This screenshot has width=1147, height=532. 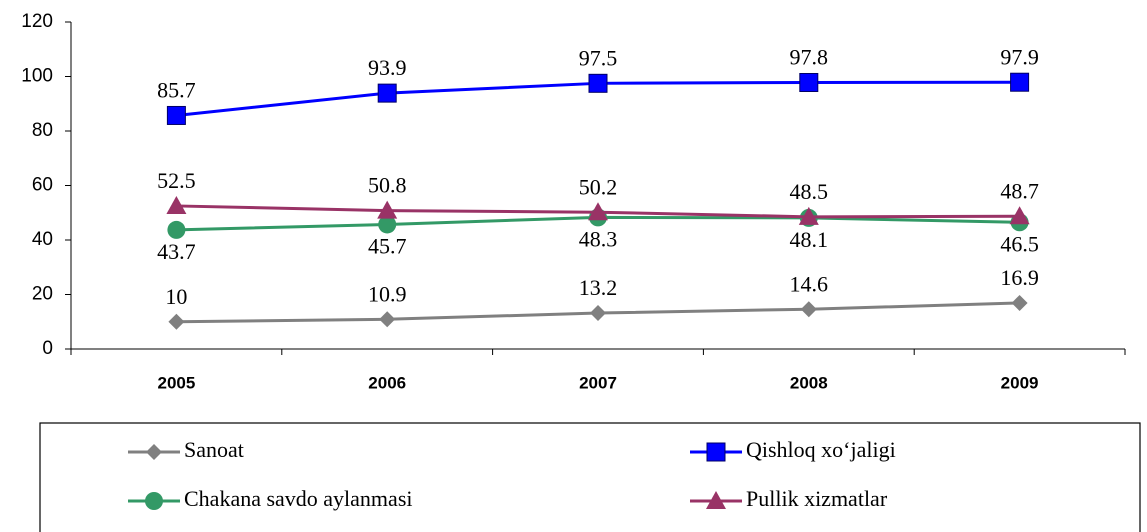 I want to click on data-label: 48.7, so click(x=1019, y=190).